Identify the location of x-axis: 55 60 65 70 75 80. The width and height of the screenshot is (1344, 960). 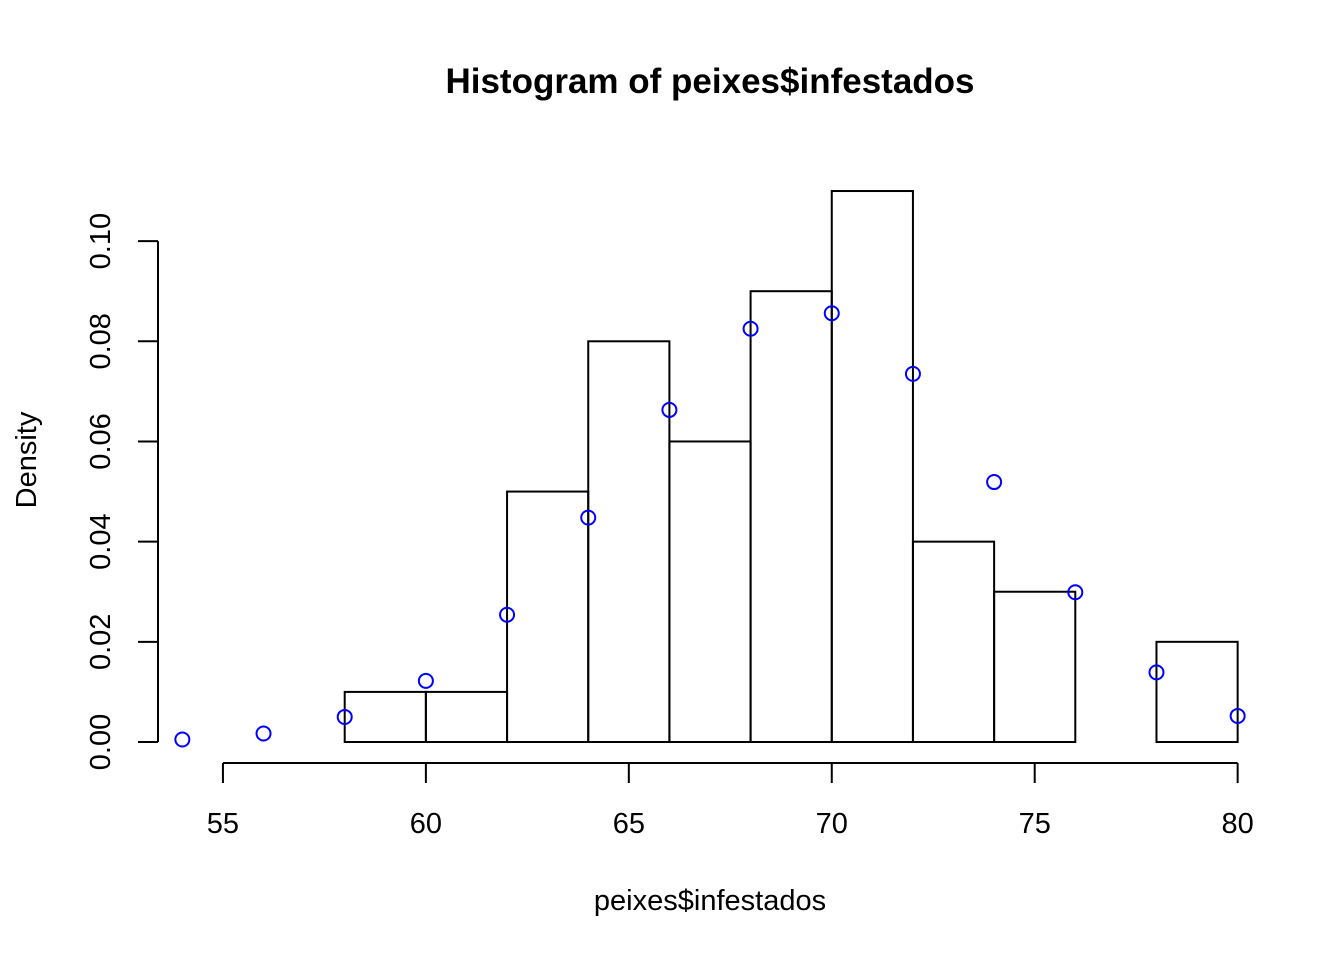
(730, 801).